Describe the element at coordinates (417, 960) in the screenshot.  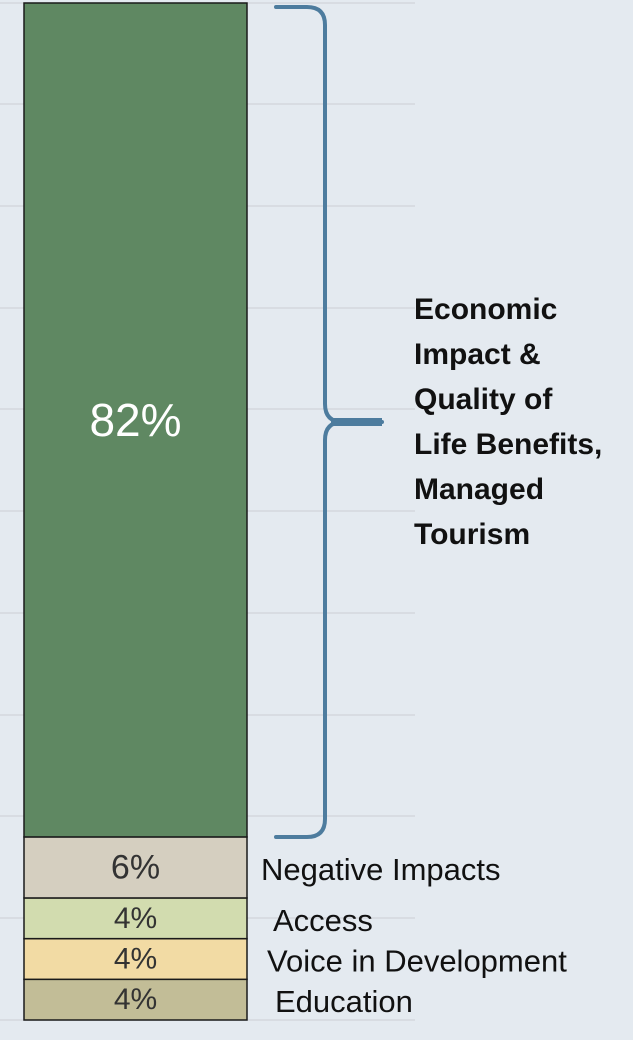
I see `segment-side-label: Voice in Development` at that location.